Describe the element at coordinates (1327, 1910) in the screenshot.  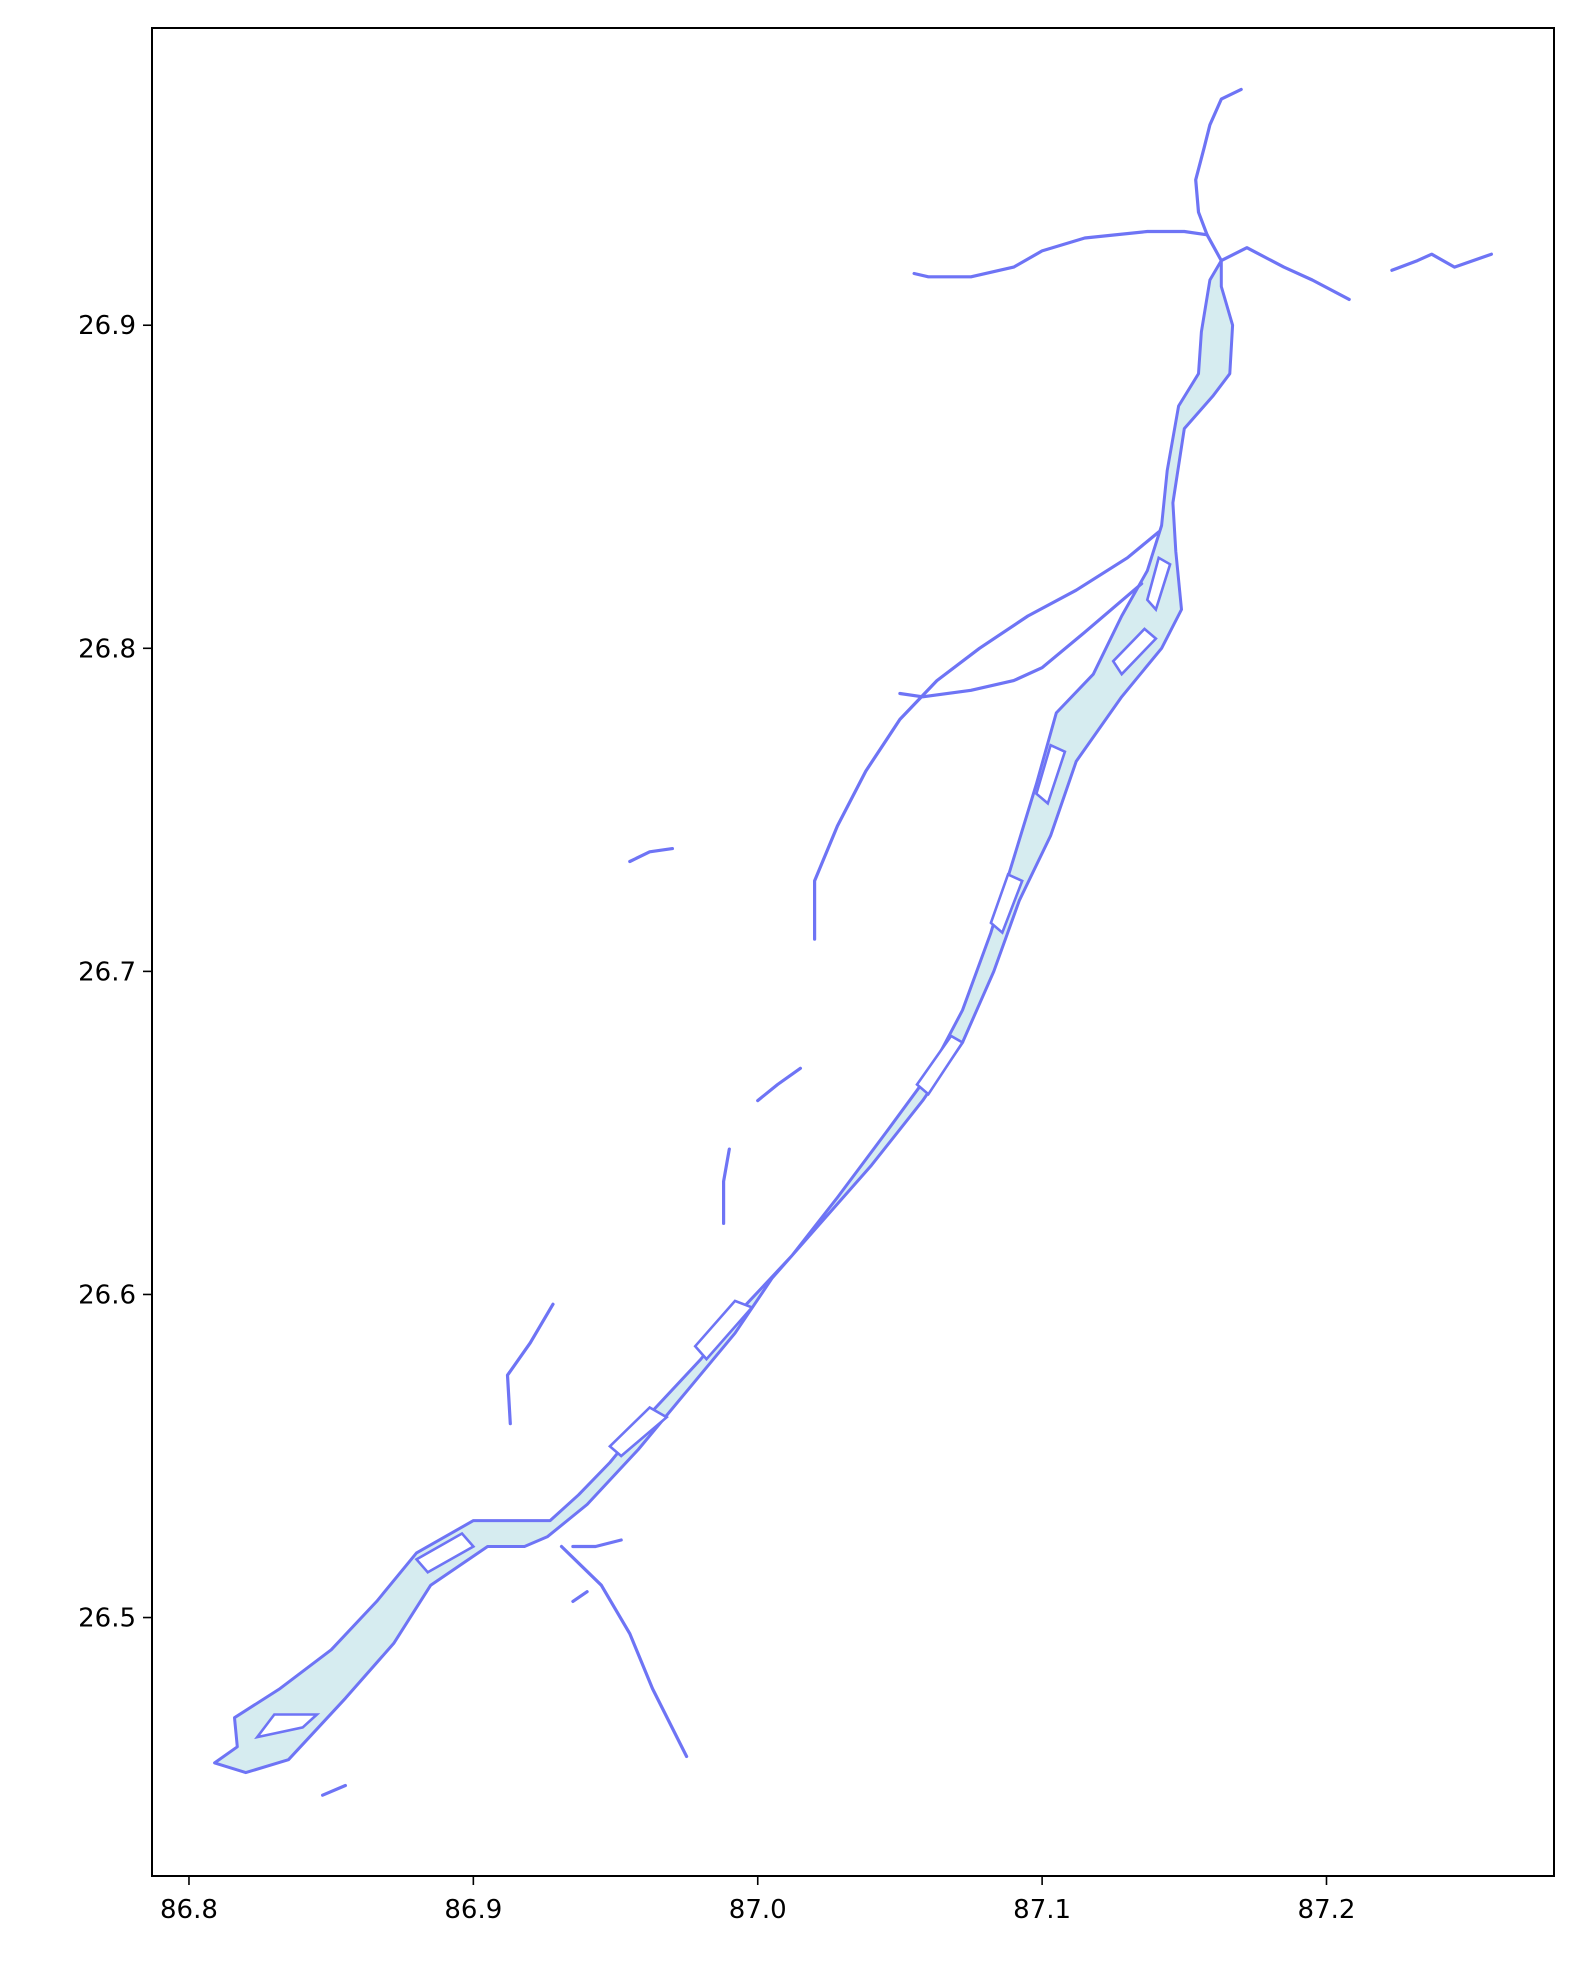
I see `x-tick-label: 87.2` at that location.